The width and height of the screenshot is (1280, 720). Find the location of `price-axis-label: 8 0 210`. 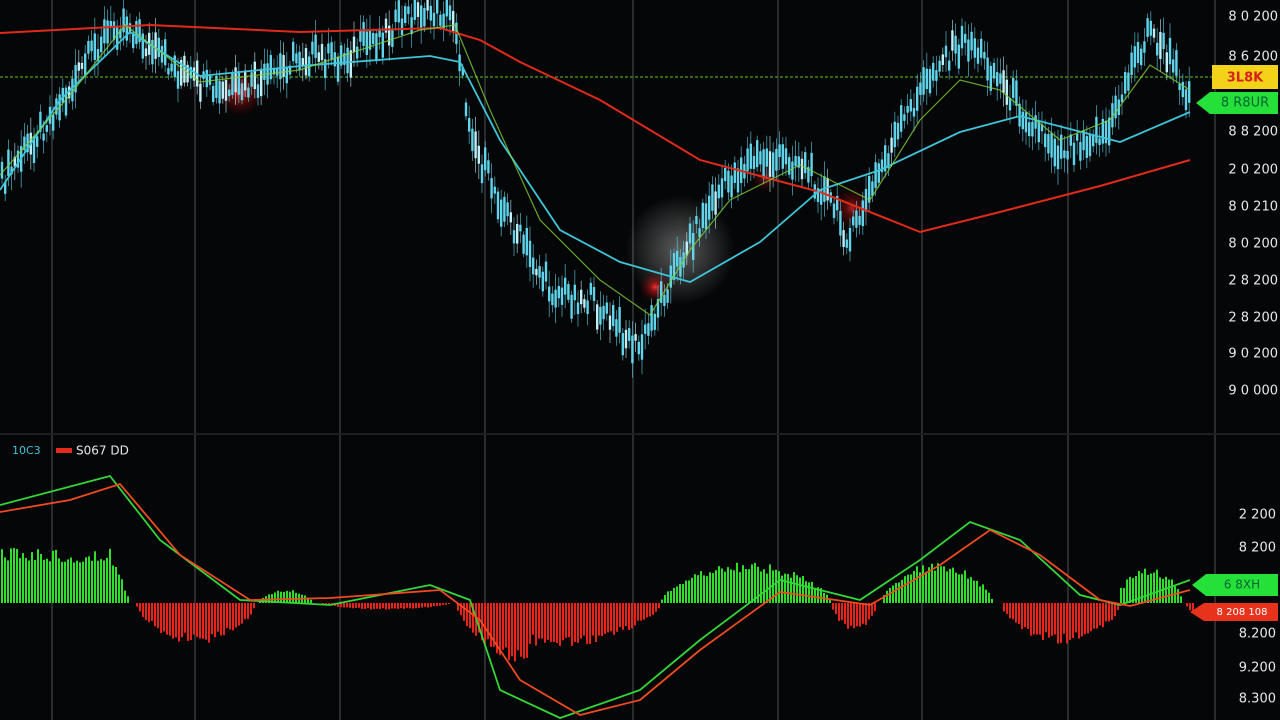

price-axis-label: 8 0 210 is located at coordinates (1253, 207).